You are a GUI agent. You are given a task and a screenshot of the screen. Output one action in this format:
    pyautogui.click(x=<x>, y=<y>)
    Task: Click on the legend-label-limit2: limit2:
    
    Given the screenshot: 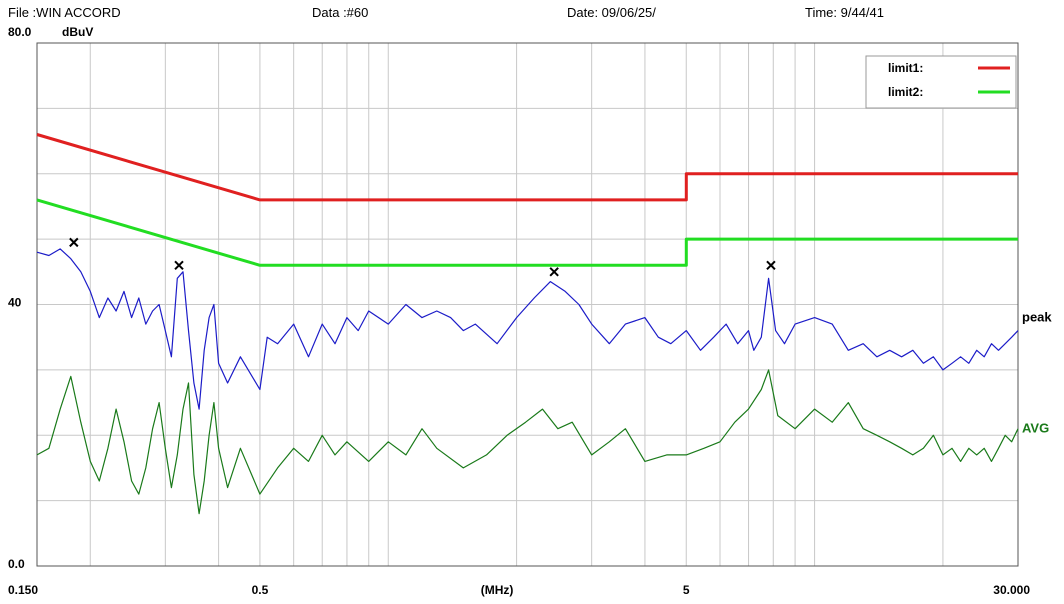 What is the action you would take?
    pyautogui.click(x=905, y=92)
    